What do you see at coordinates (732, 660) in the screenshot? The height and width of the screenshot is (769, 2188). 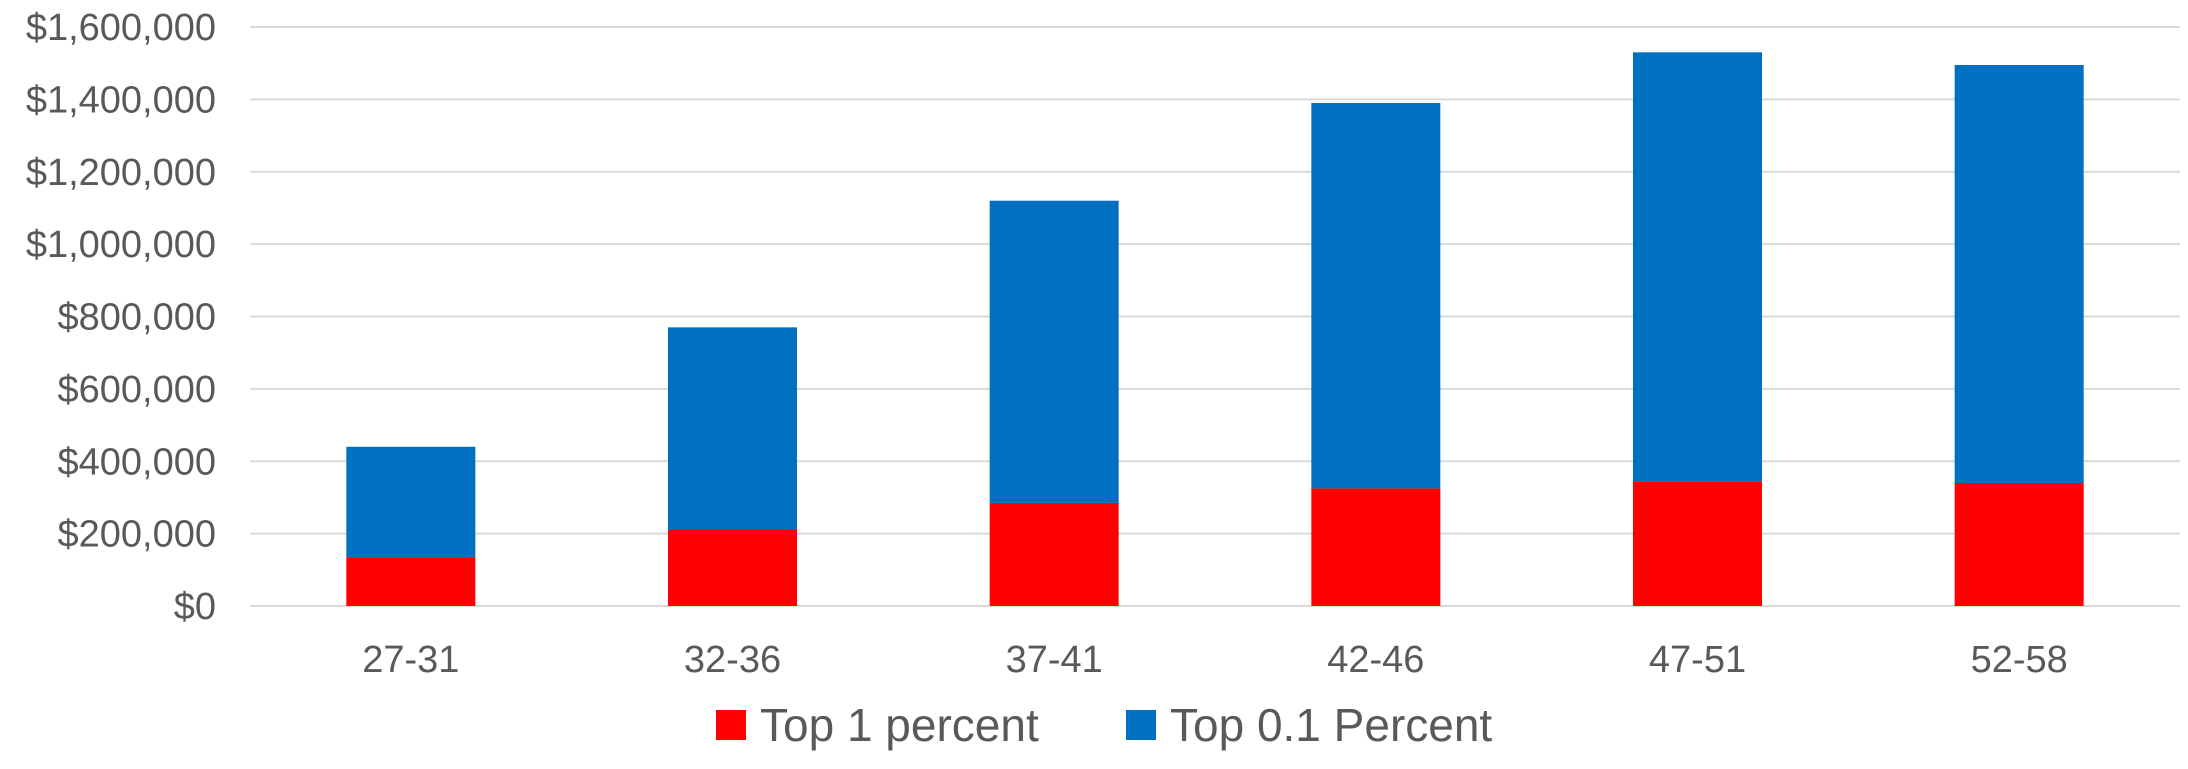 I see `x-tick-label: 32-36` at bounding box center [732, 660].